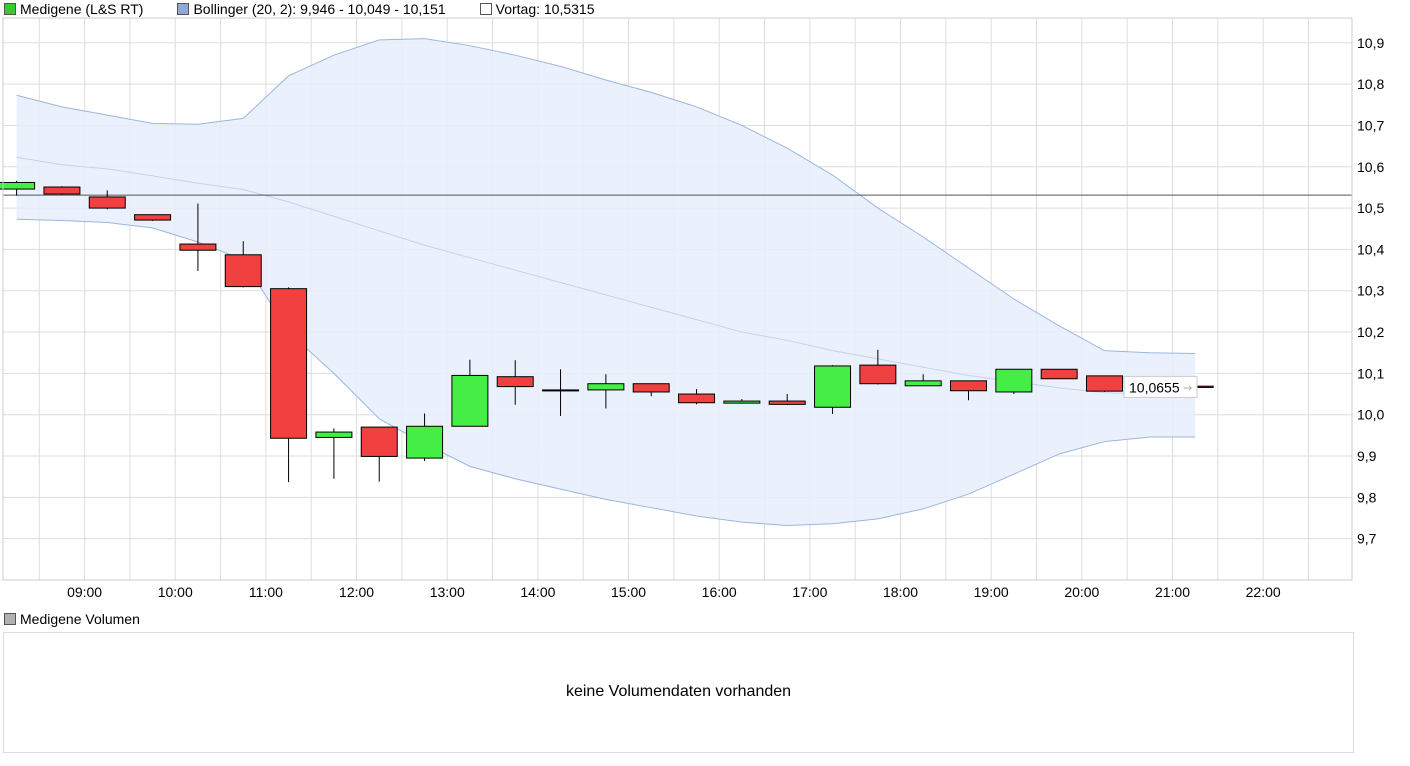 This screenshot has width=1410, height=766. I want to click on y-tick-label: 9,7, so click(1367, 539).